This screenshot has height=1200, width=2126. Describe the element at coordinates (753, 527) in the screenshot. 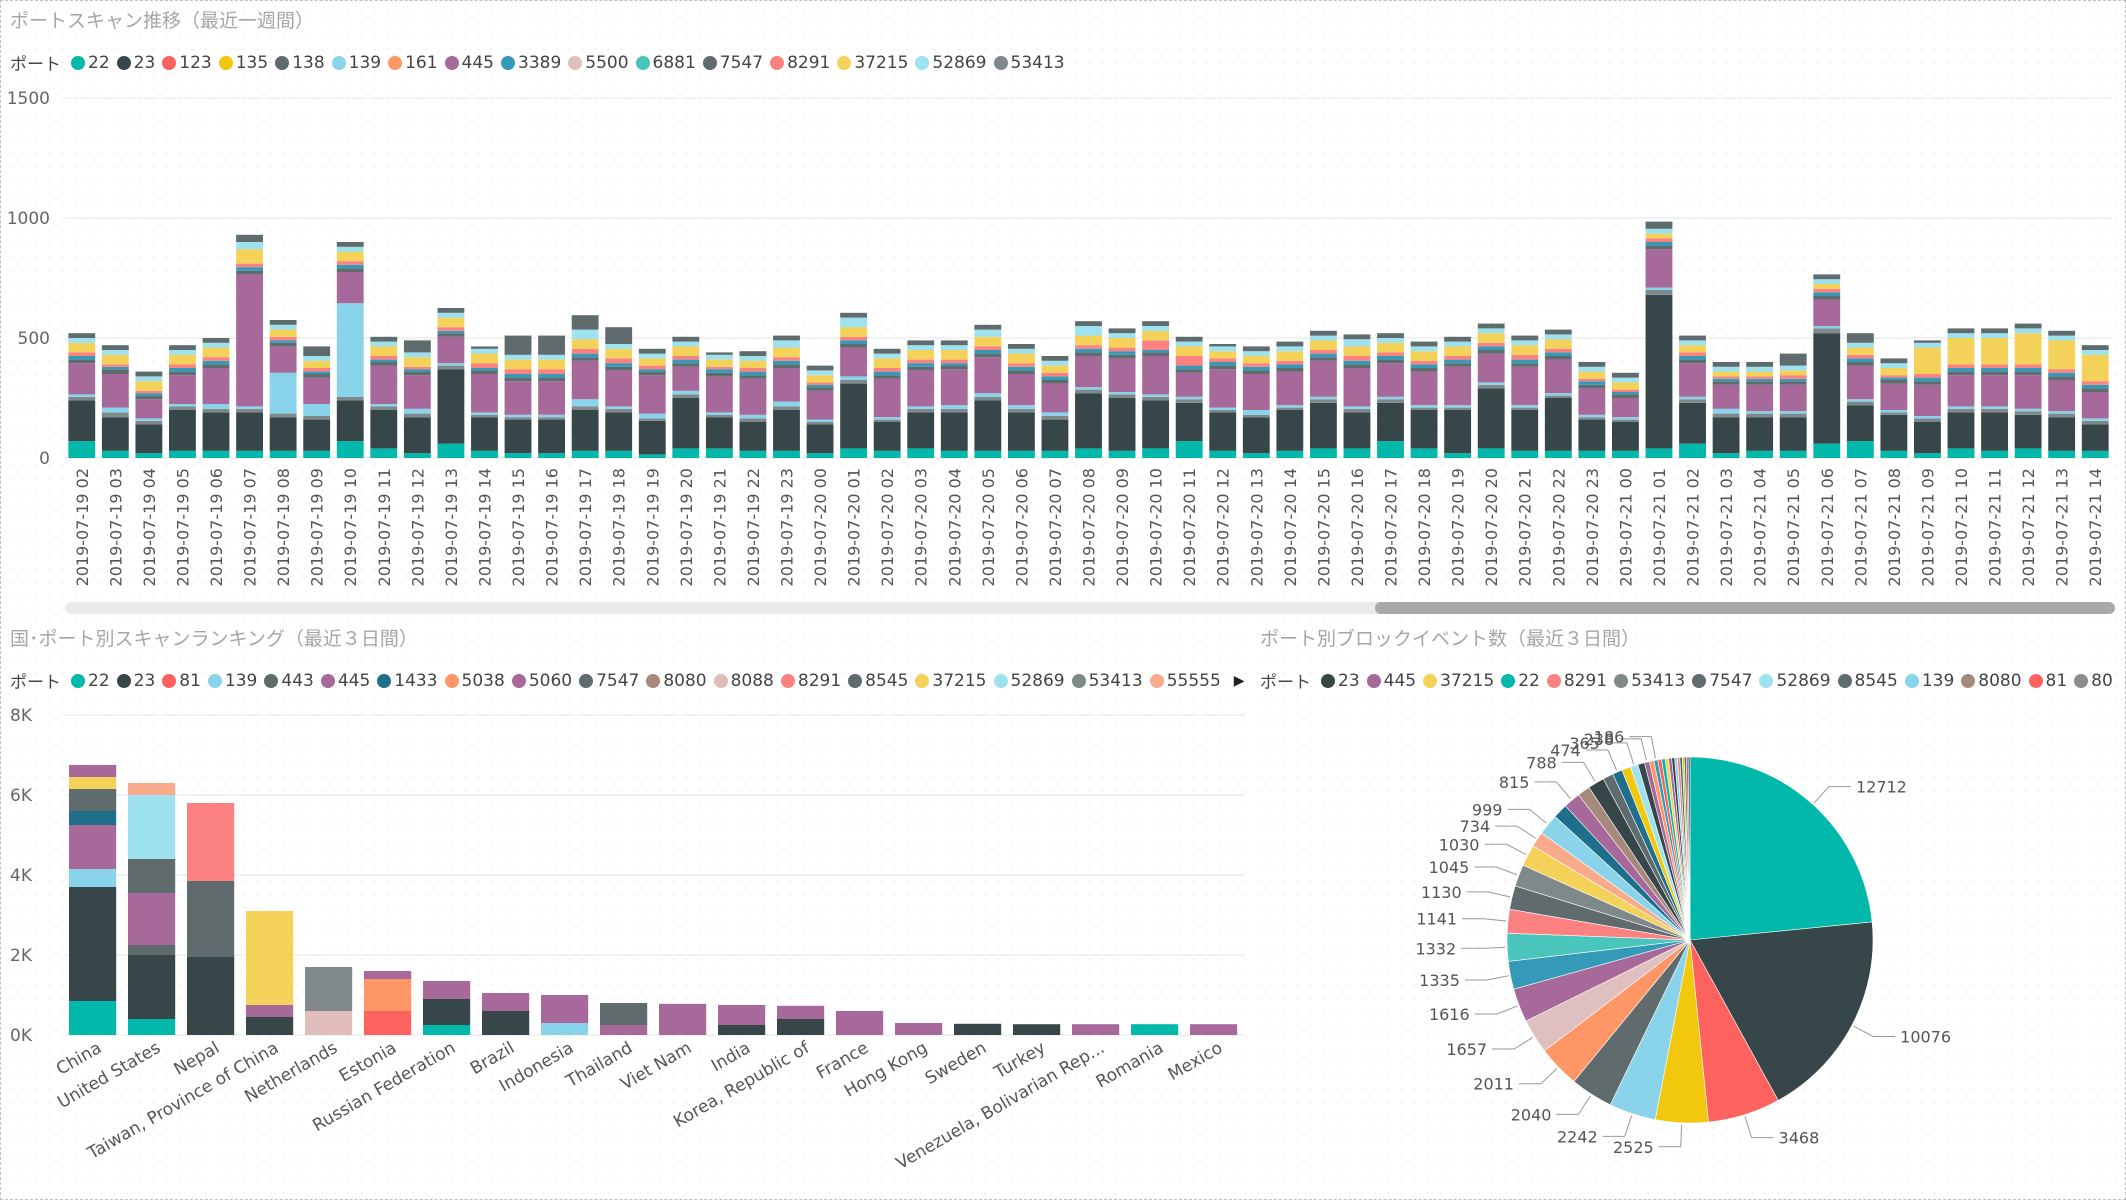

I see `x-tick-label: 2019-07-19 22` at that location.